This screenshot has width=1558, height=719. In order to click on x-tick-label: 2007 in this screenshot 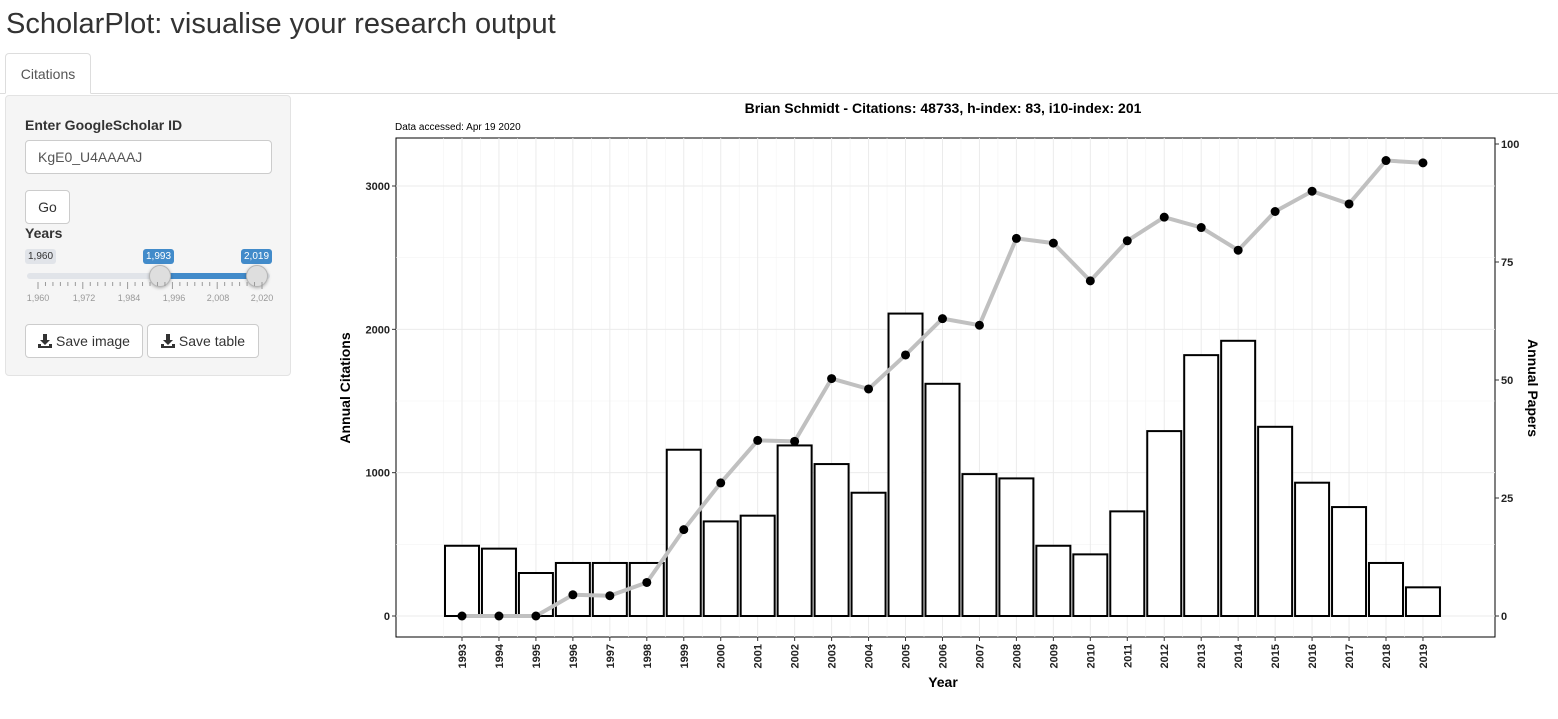, I will do `click(980, 656)`.